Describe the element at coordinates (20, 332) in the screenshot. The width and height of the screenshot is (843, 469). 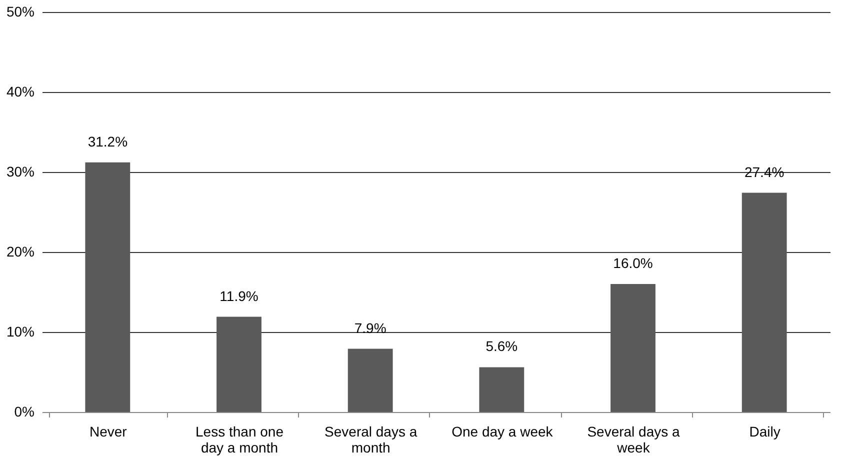
I see `y-tick-label: 10%` at that location.